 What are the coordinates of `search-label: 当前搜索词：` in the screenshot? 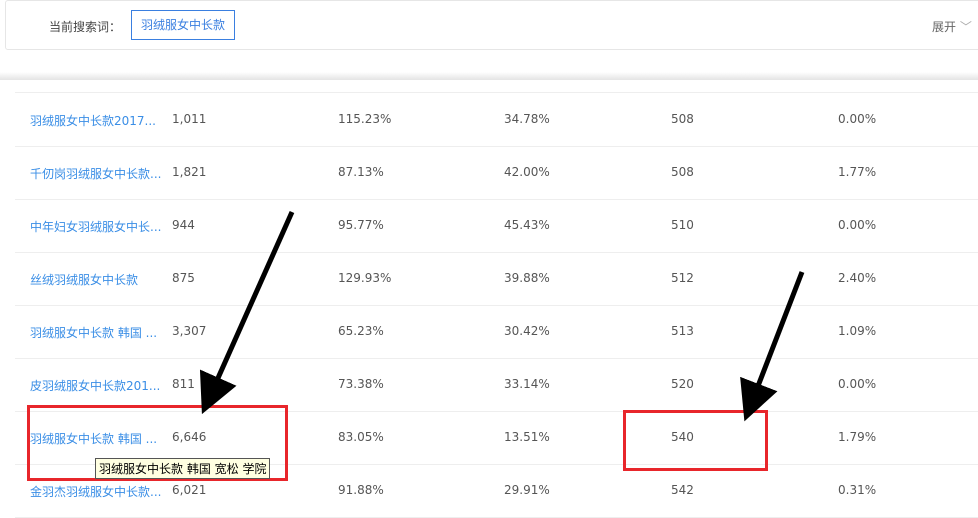 It's located at (85, 27).